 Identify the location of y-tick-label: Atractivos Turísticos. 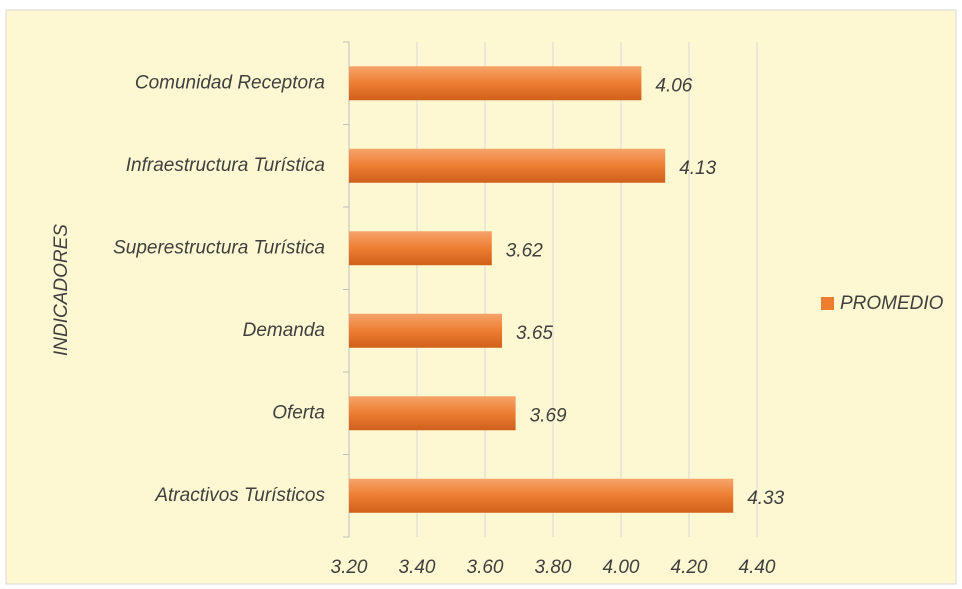
(239, 495).